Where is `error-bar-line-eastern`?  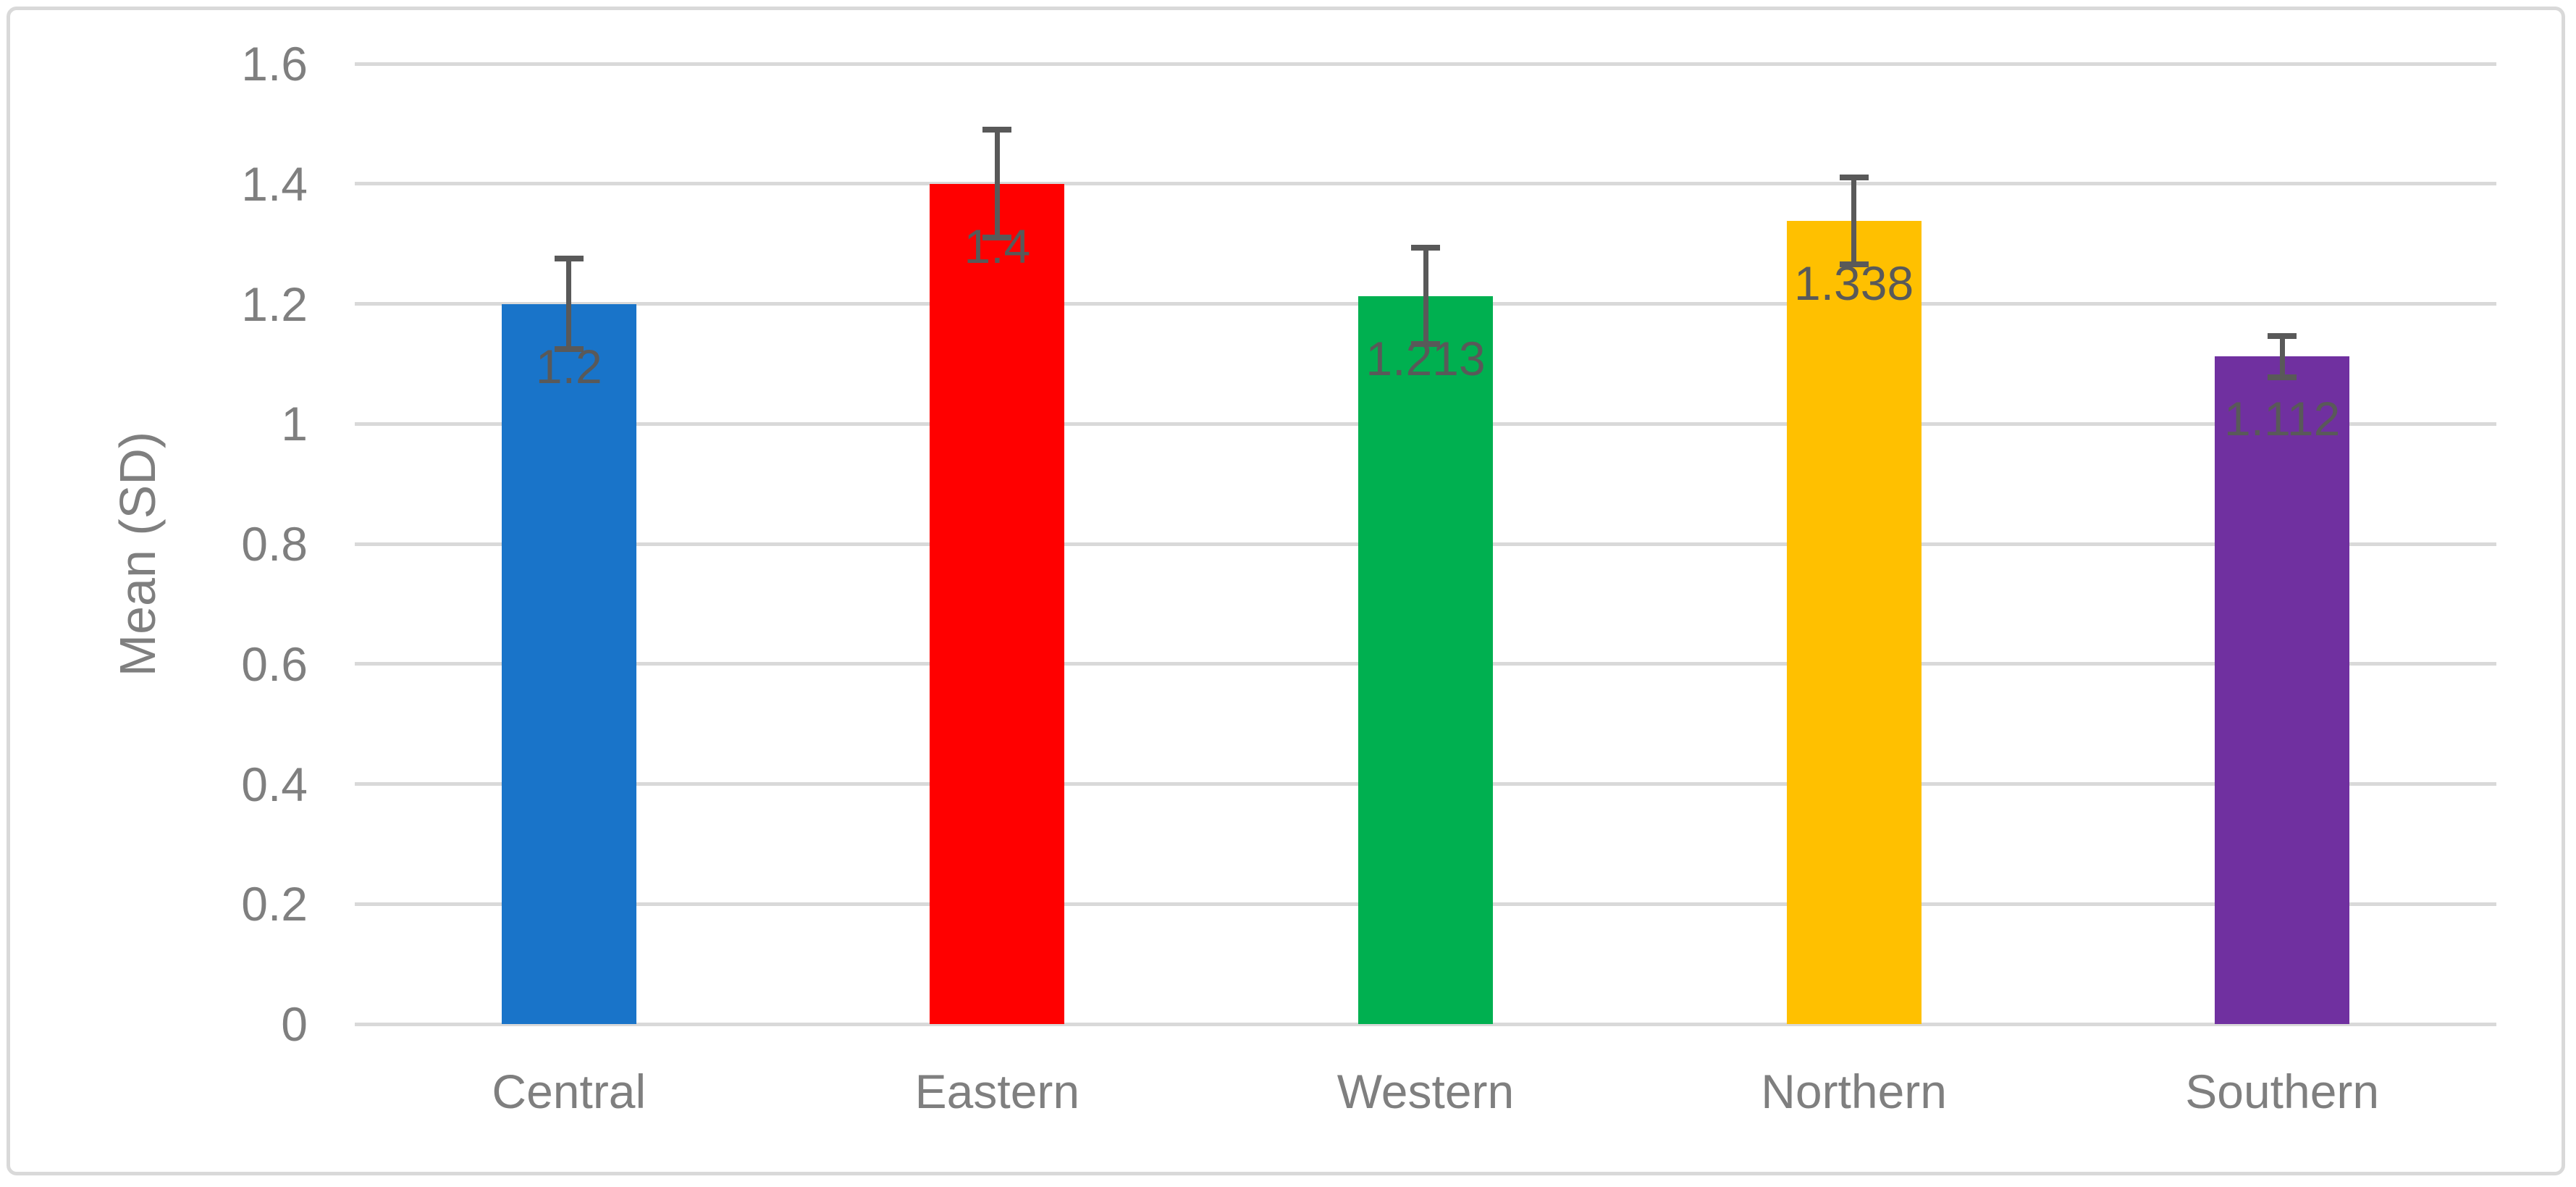 error-bar-line-eastern is located at coordinates (997, 184).